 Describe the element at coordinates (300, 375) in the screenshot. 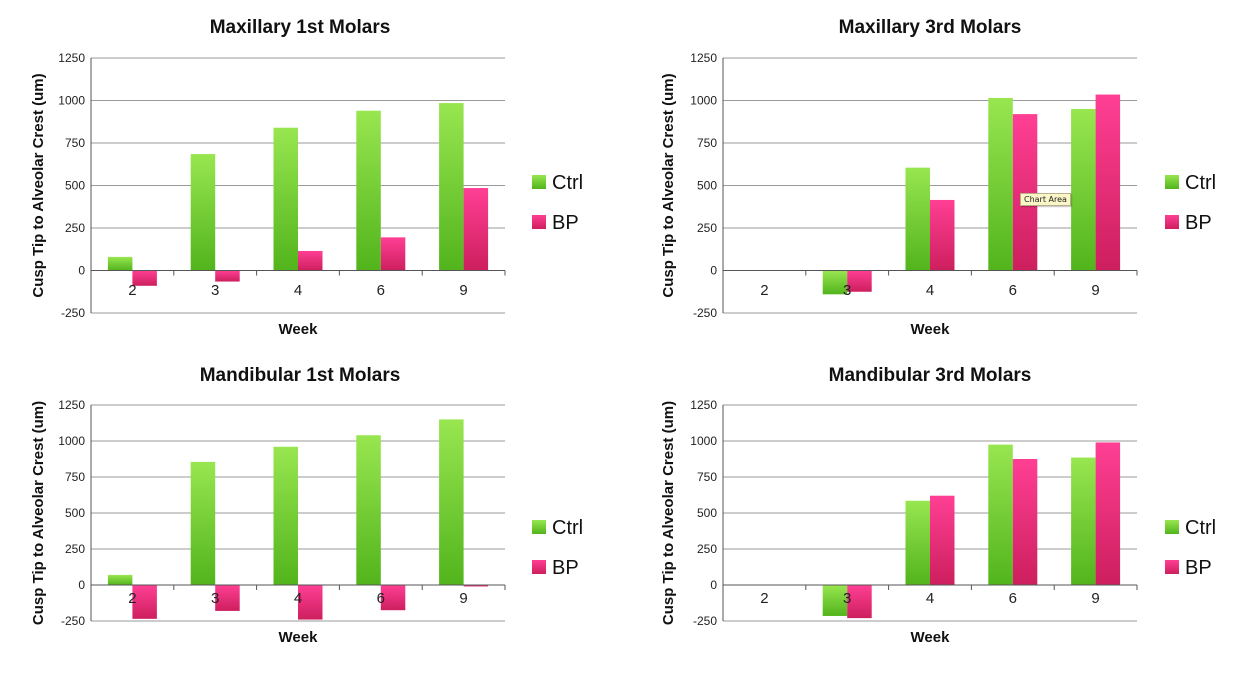

I see `chart-title: Mandibular 1st Molars` at that location.